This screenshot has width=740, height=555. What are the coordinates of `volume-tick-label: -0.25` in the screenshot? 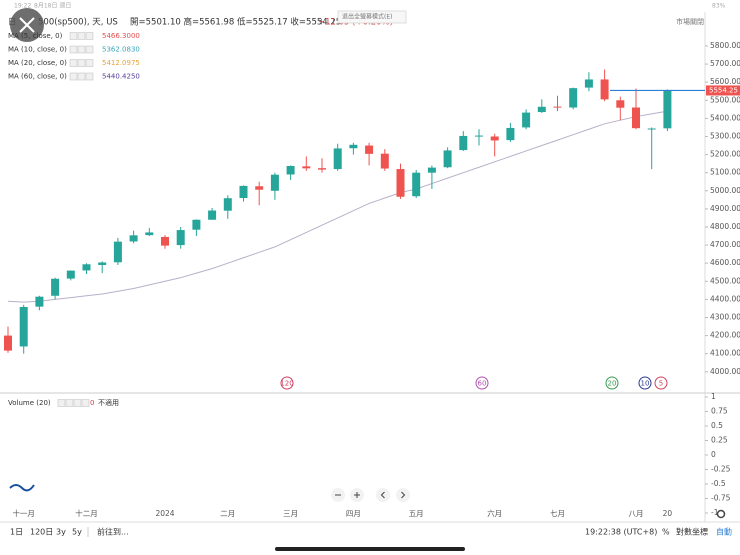 It's located at (721, 469).